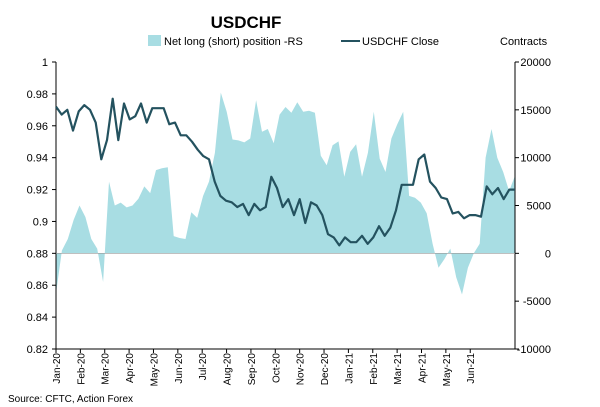 The height and width of the screenshot is (407, 600). I want to click on x-tick-label: Mar-20, so click(106, 369).